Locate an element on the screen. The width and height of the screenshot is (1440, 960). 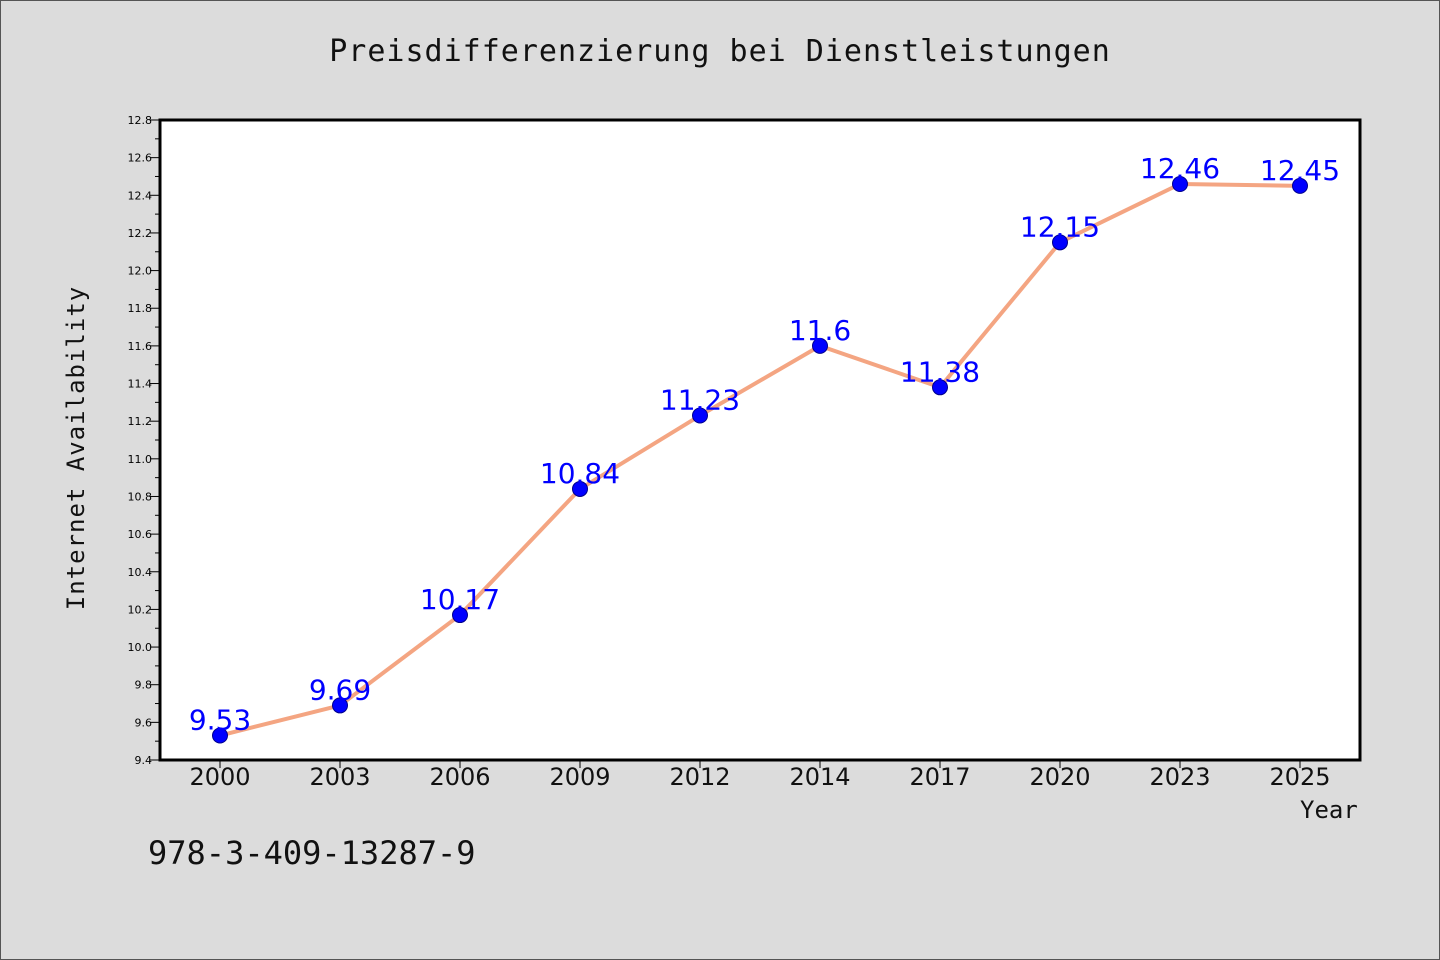
x-tick-label: 2012 is located at coordinates (699, 777).